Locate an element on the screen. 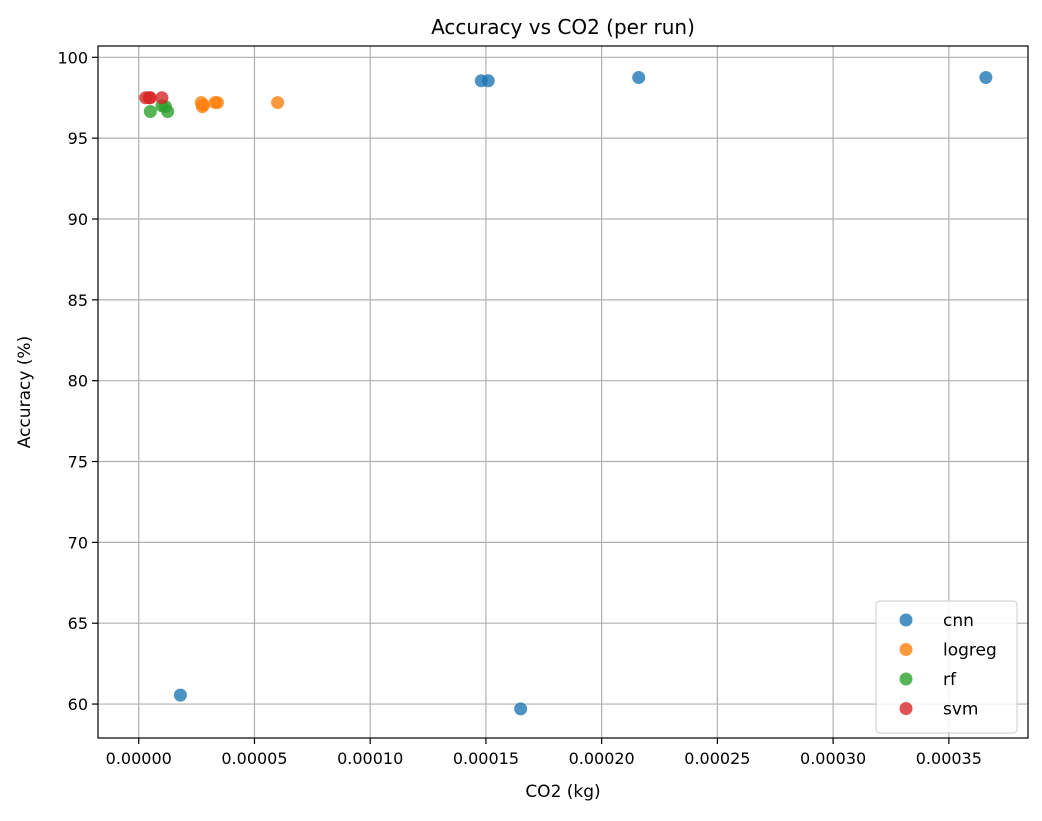  legend: cnn logreg rf svm is located at coordinates (946, 667).